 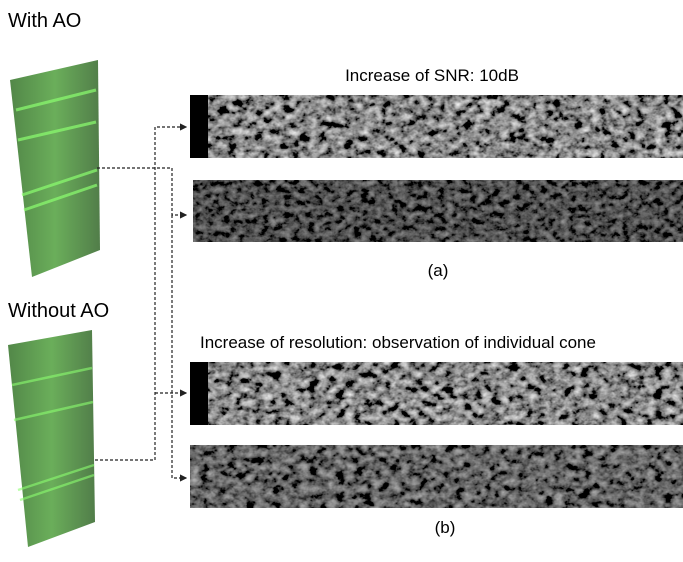 I want to click on group-title: Increase of SNR: 10dB, so click(x=432, y=75).